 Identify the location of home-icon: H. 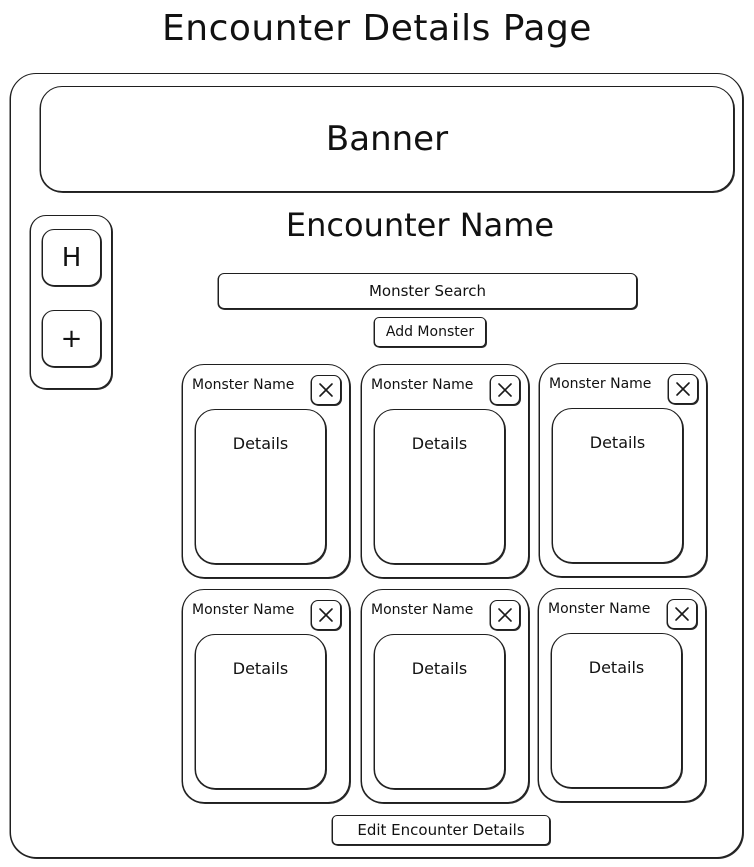
(71, 257).